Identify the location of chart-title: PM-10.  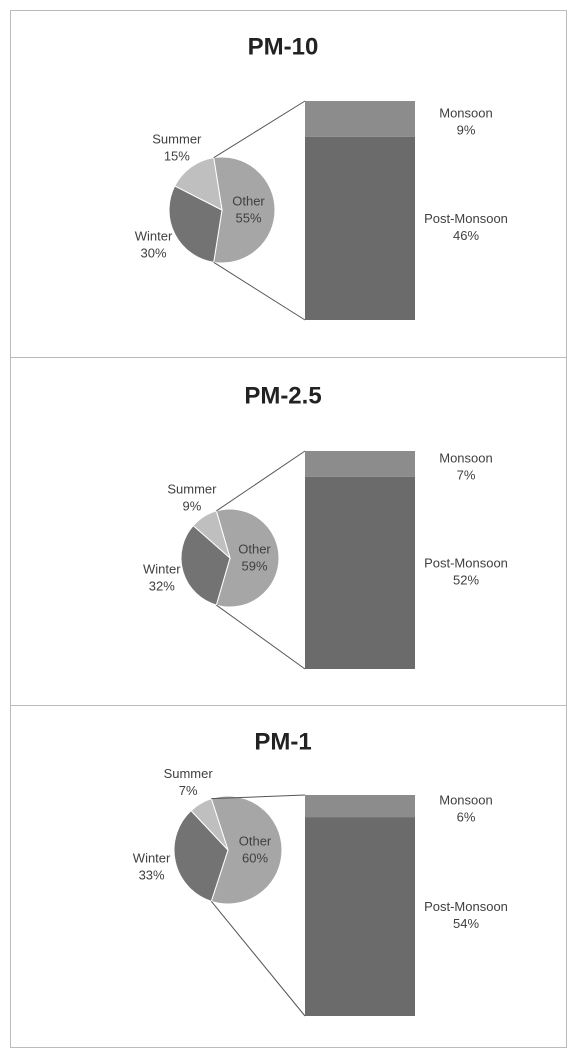
(283, 46).